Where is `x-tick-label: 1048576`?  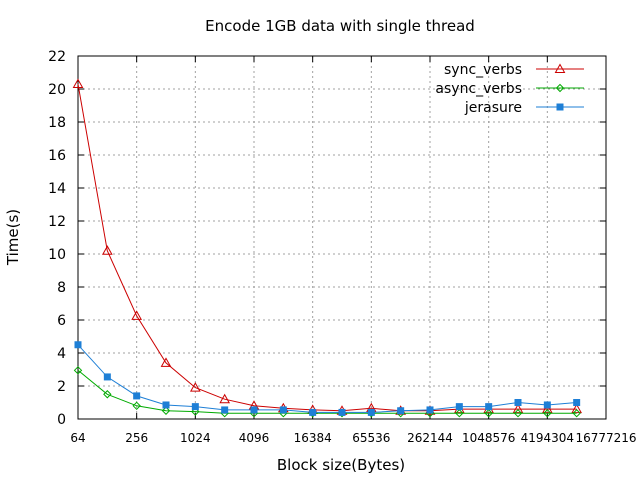 x-tick-label: 1048576 is located at coordinates (488, 438).